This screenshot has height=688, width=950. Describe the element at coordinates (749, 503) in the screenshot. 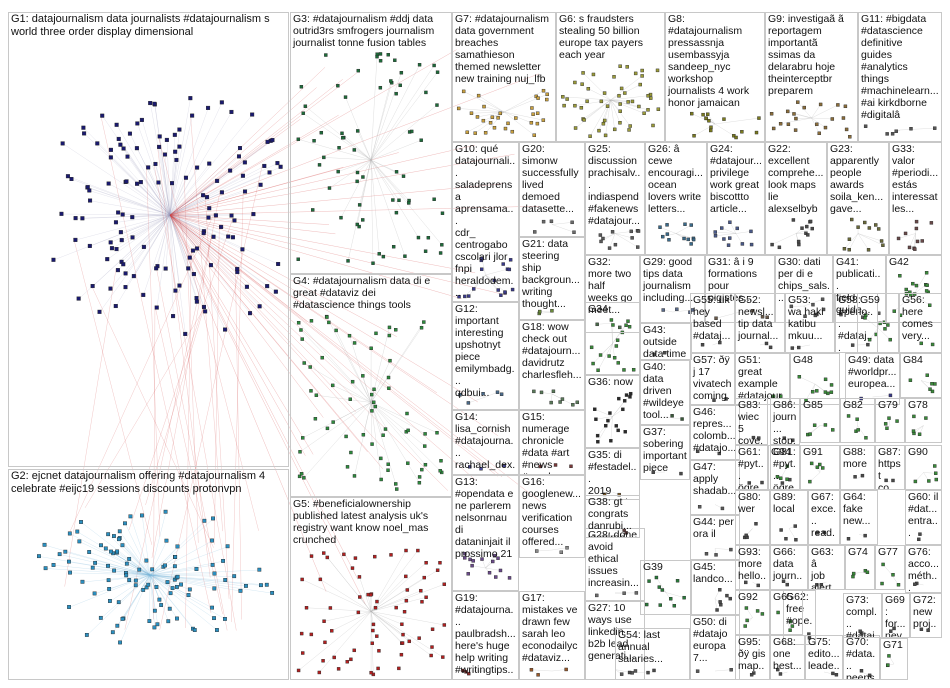

I see `group-label: G80: wer` at that location.